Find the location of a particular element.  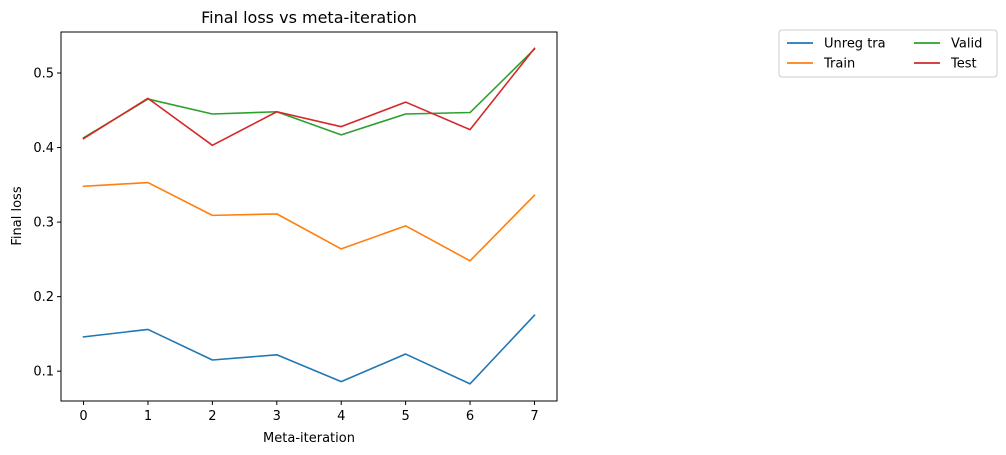

legend: Unreg tra Train Valid Test is located at coordinates (888, 53).